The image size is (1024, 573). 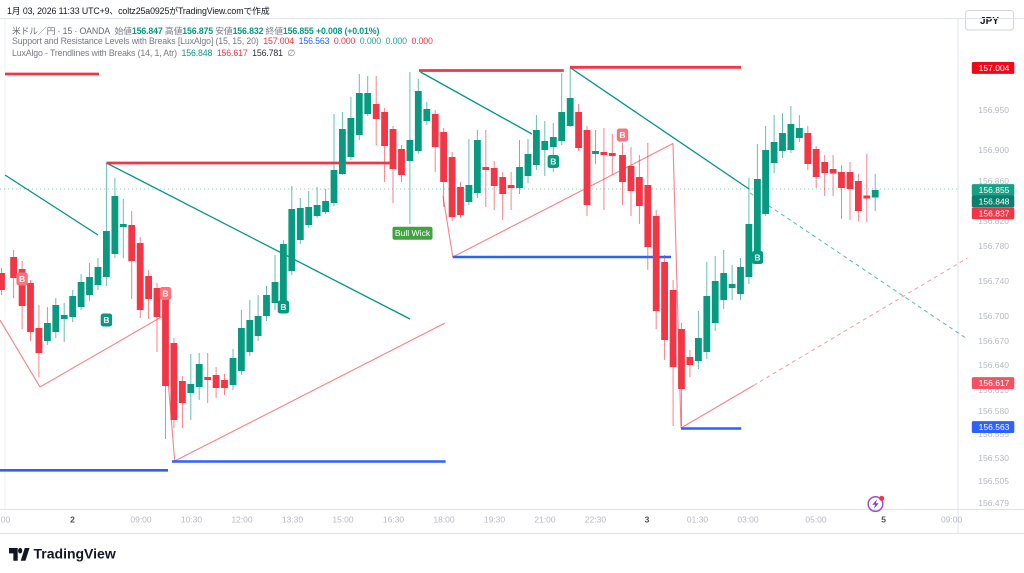 I want to click on svg-text: 157.004, so click(x=994, y=68).